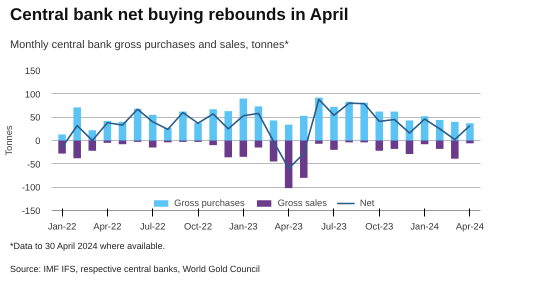 The height and width of the screenshot is (303, 540). I want to click on source-note: Source: IMF IFS, respective central banks, World Gold Council, so click(135, 269).